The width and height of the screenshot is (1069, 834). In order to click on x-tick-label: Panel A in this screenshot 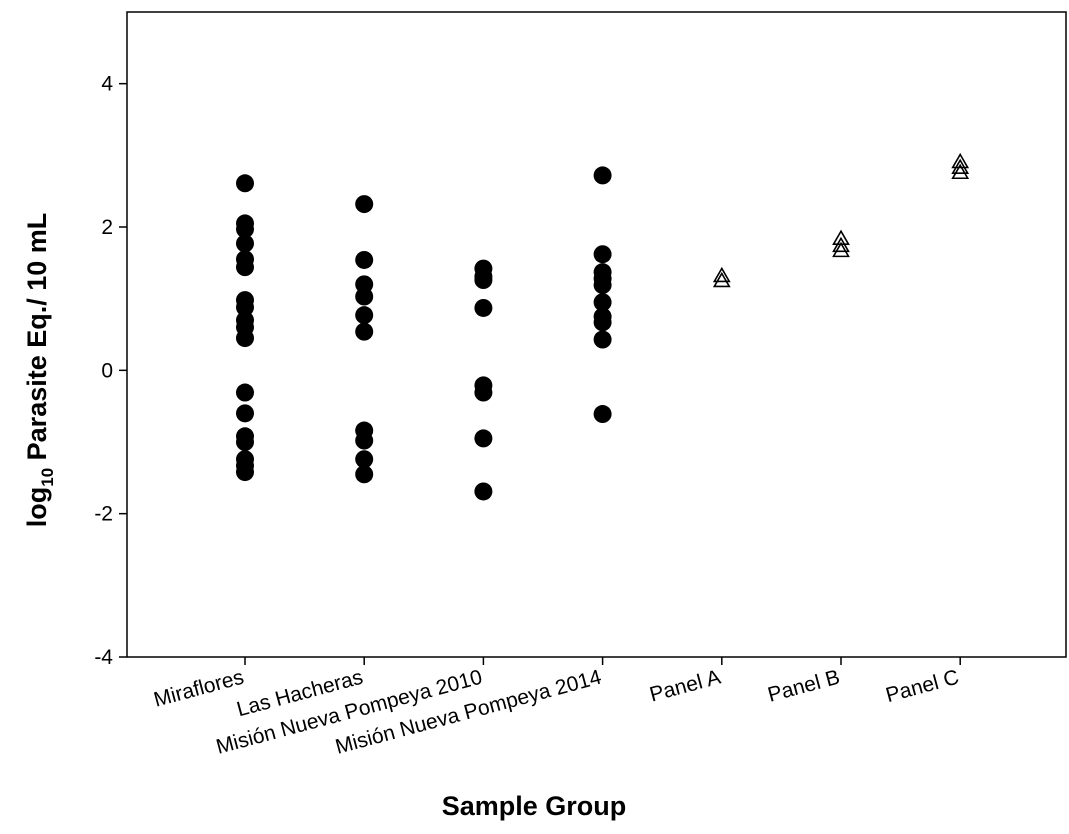, I will do `click(685, 686)`.